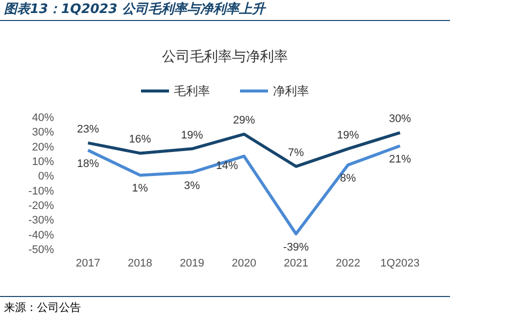  Describe the element at coordinates (43, 162) in the screenshot. I see `y-tick-label: 10%` at that location.